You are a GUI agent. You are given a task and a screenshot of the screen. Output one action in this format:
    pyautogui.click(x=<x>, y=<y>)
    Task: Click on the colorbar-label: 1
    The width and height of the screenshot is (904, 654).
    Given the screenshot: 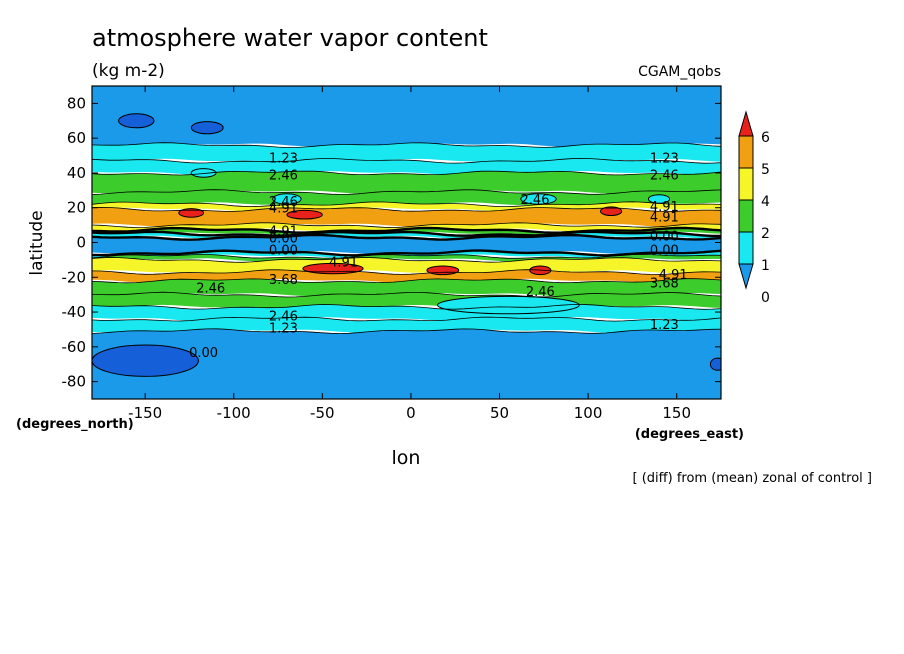 What is the action you would take?
    pyautogui.click(x=765, y=266)
    